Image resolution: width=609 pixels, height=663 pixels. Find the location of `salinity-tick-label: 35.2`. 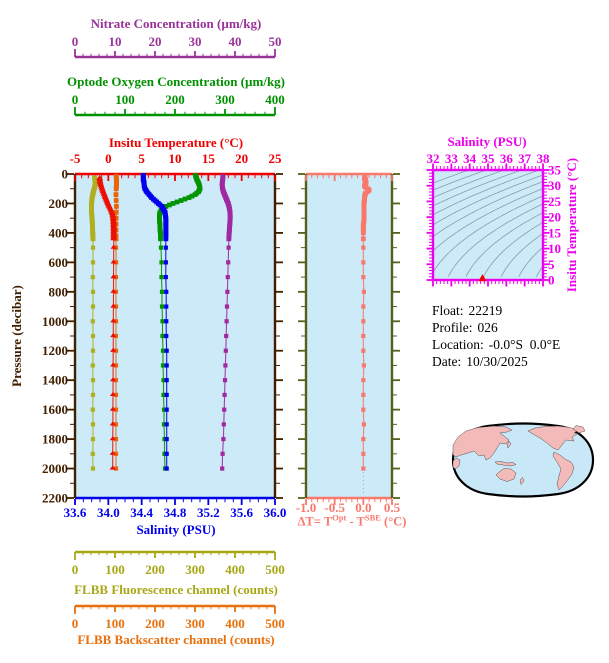

salinity-tick-label: 35.2 is located at coordinates (208, 512).